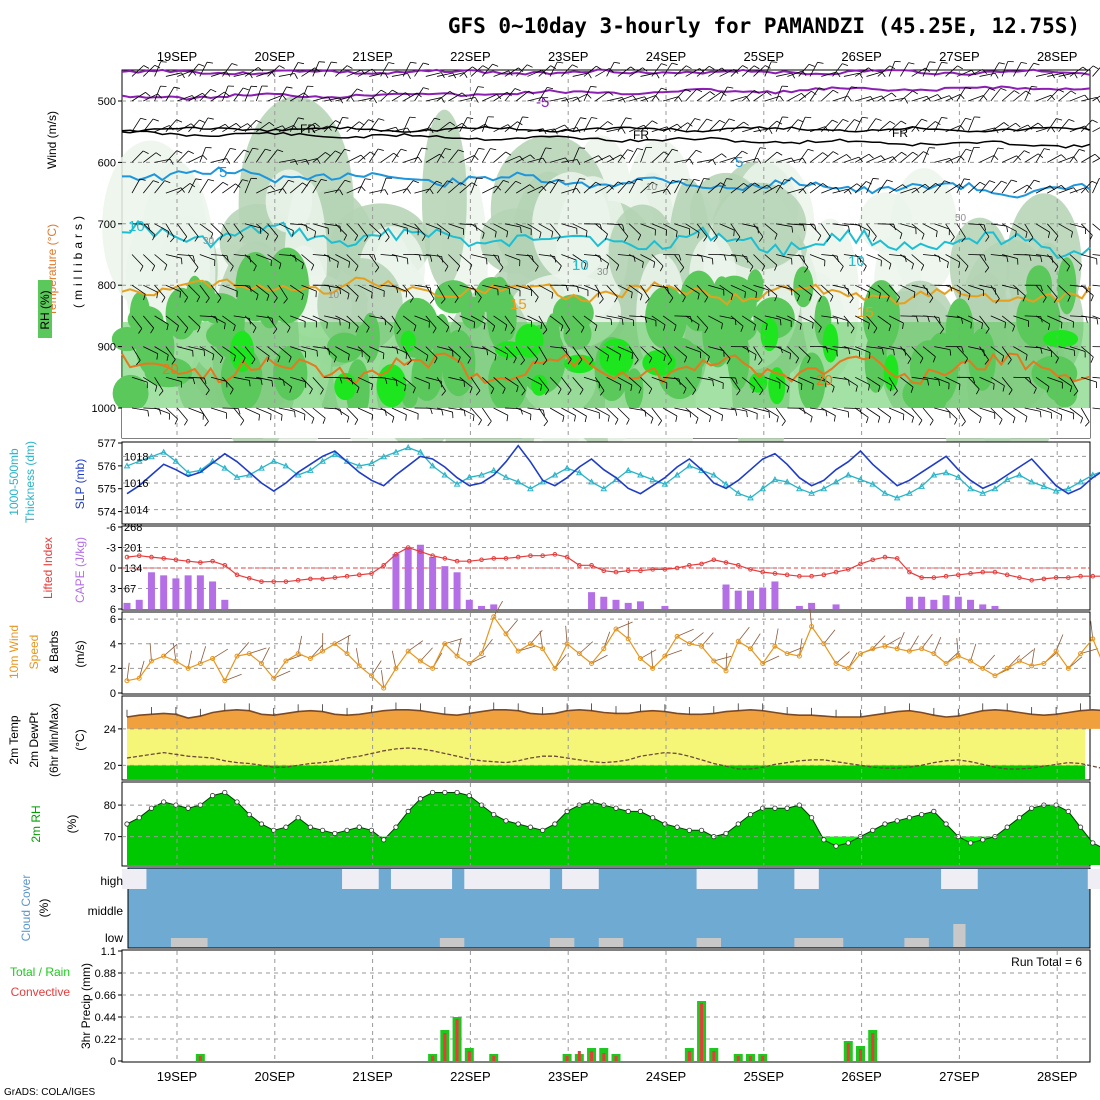  I want to click on cloud-bars, so click(611, 908).